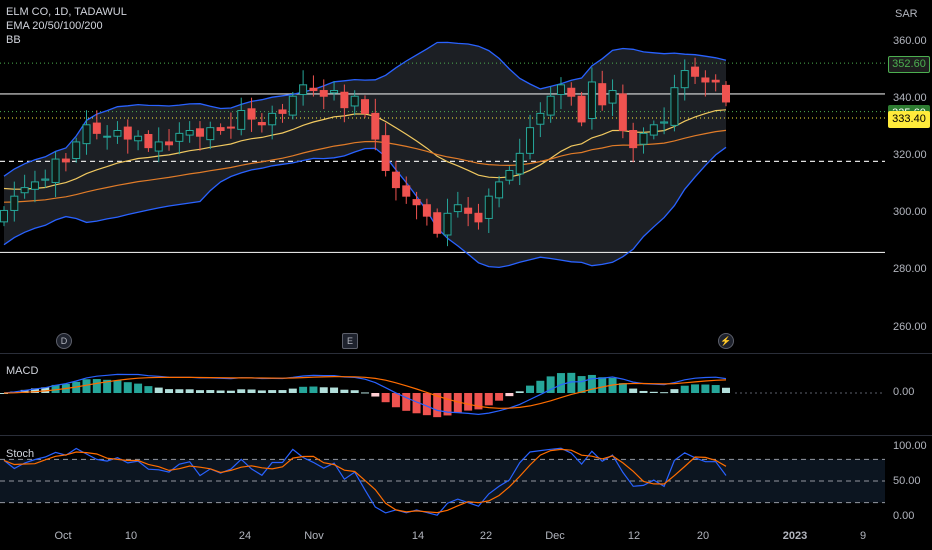  I want to click on time-tick: 10, so click(131, 536).